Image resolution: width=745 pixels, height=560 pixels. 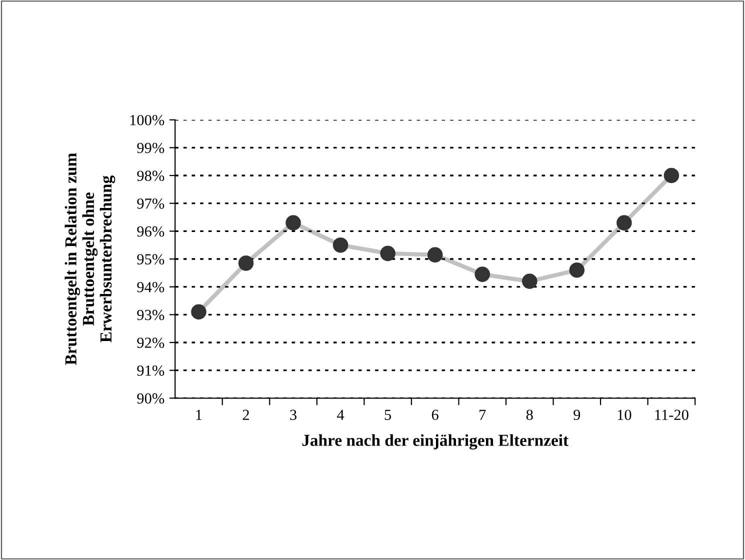 I want to click on y-tick-label: 93%, so click(x=150, y=315).